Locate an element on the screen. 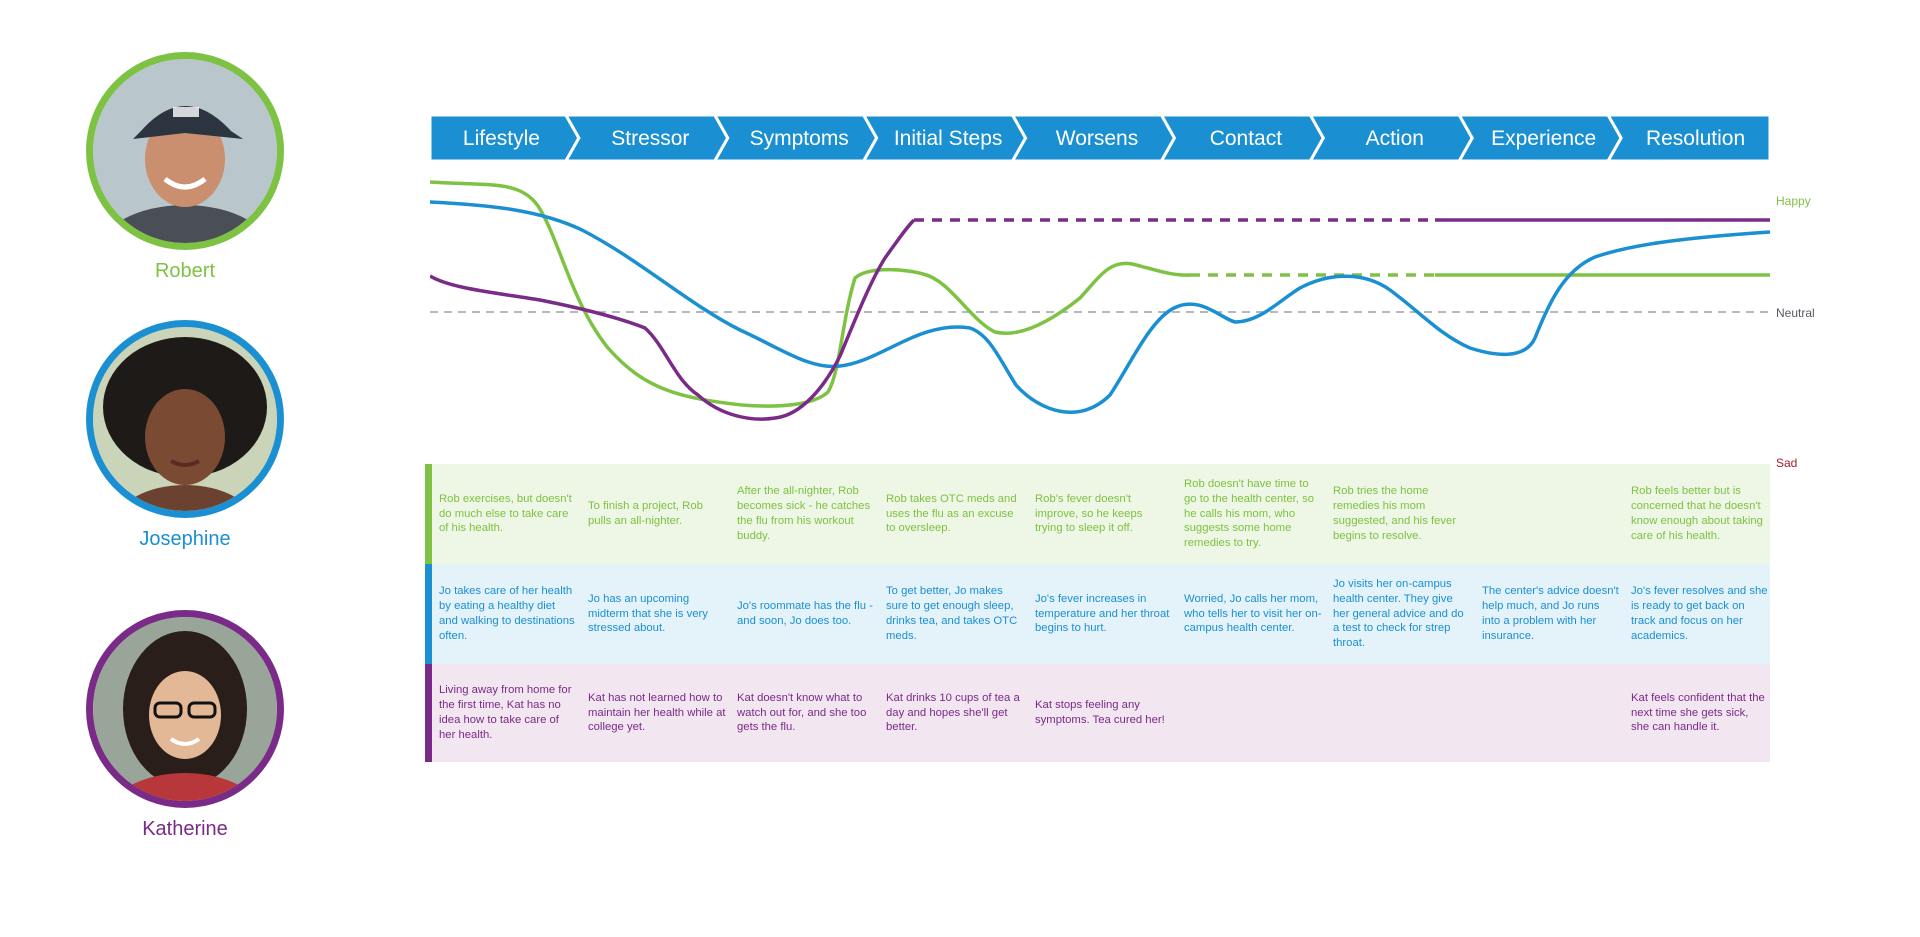 Image resolution: width=1920 pixels, height=937 pixels. robert-avatar-photo is located at coordinates (185, 151).